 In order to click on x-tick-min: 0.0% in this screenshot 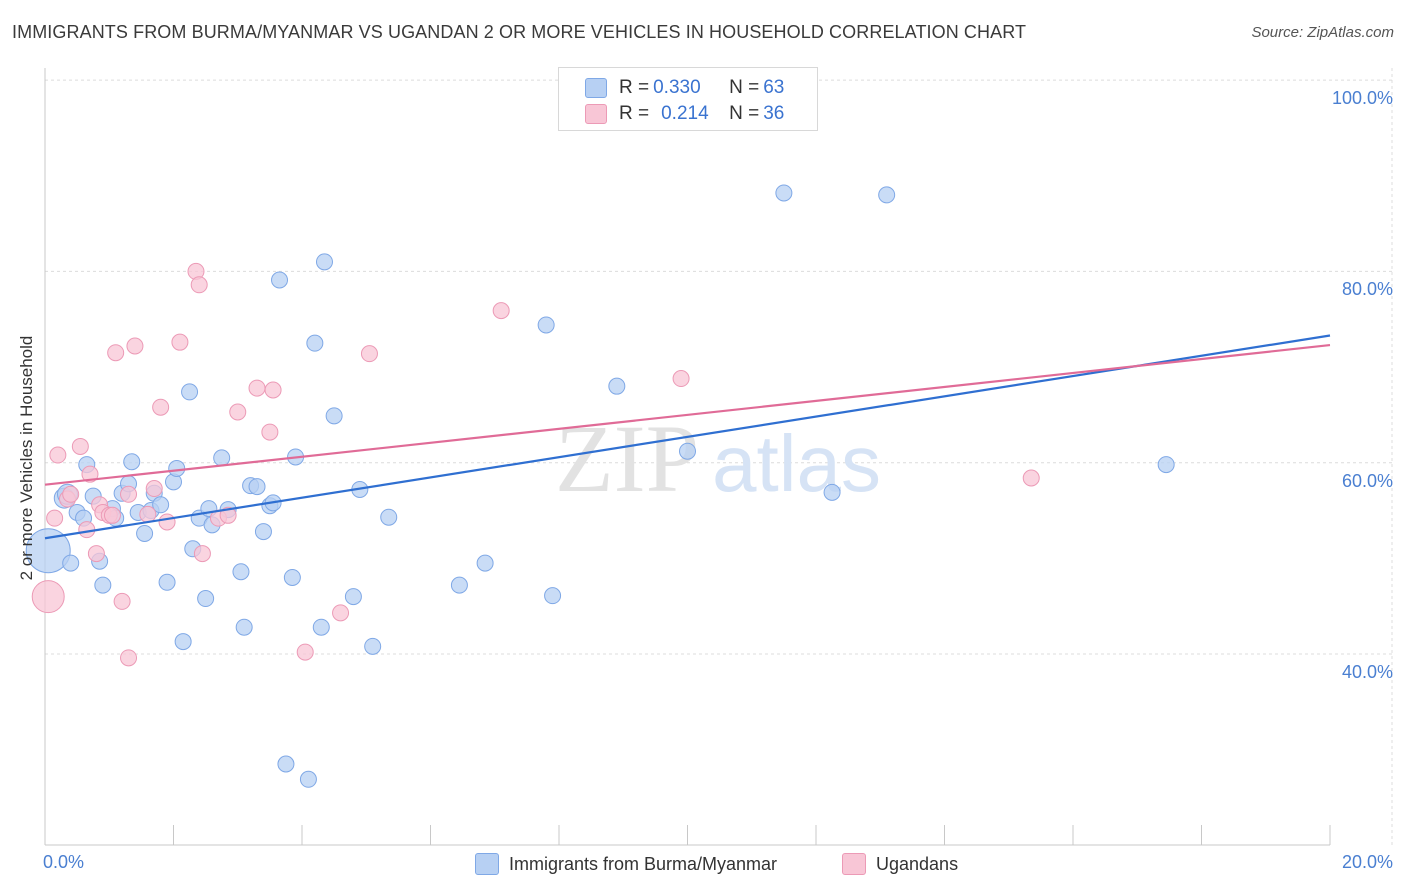, I will do `click(64, 862)`.